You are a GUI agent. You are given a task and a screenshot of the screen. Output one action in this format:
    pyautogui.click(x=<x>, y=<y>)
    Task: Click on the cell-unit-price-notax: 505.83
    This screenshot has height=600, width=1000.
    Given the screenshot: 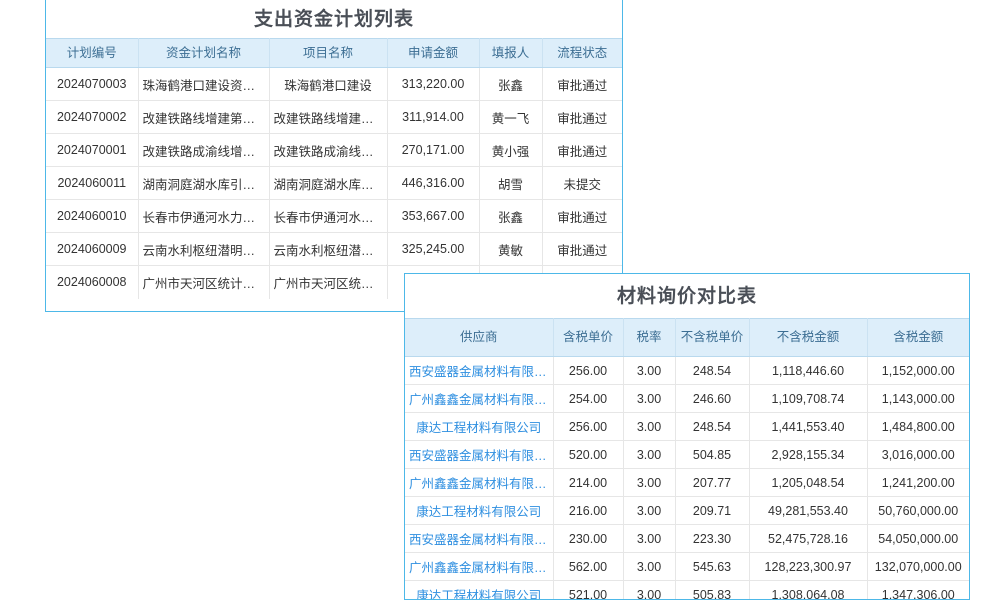 What is the action you would take?
    pyautogui.click(x=712, y=589)
    